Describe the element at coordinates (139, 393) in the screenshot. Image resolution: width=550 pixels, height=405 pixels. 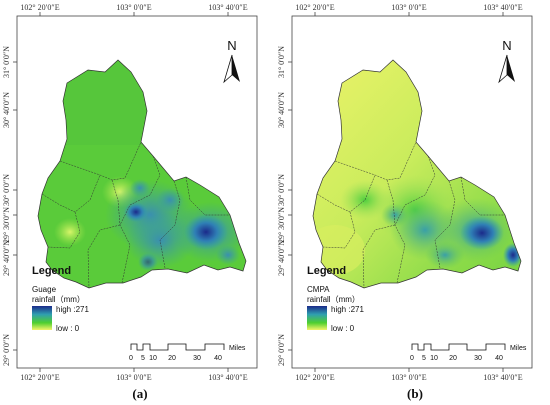
I see `panel-caption: (a)` at that location.